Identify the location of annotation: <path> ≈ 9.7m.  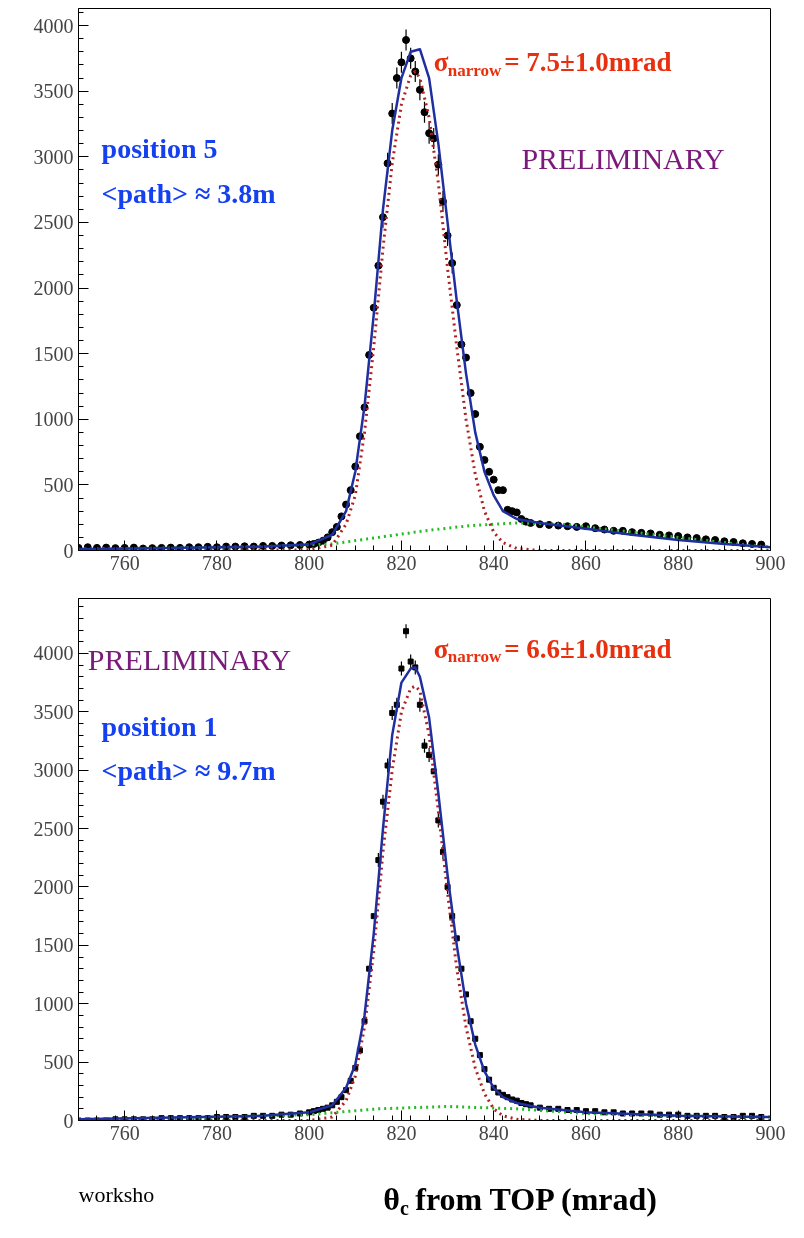
(188, 770).